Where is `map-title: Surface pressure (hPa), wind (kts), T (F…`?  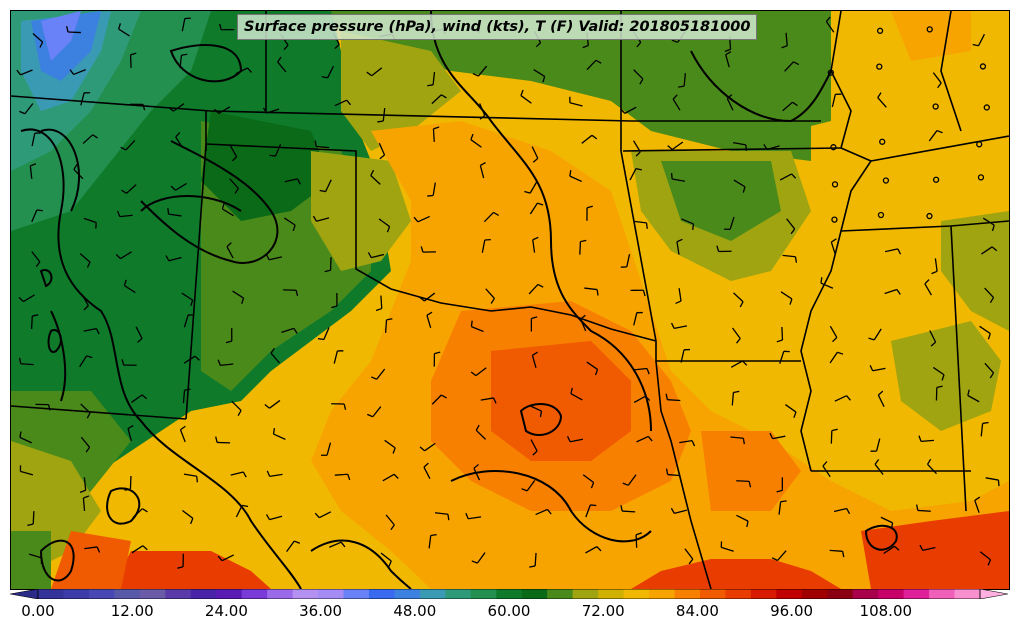 map-title: Surface pressure (hPa), wind (kts), T (F… is located at coordinates (497, 27).